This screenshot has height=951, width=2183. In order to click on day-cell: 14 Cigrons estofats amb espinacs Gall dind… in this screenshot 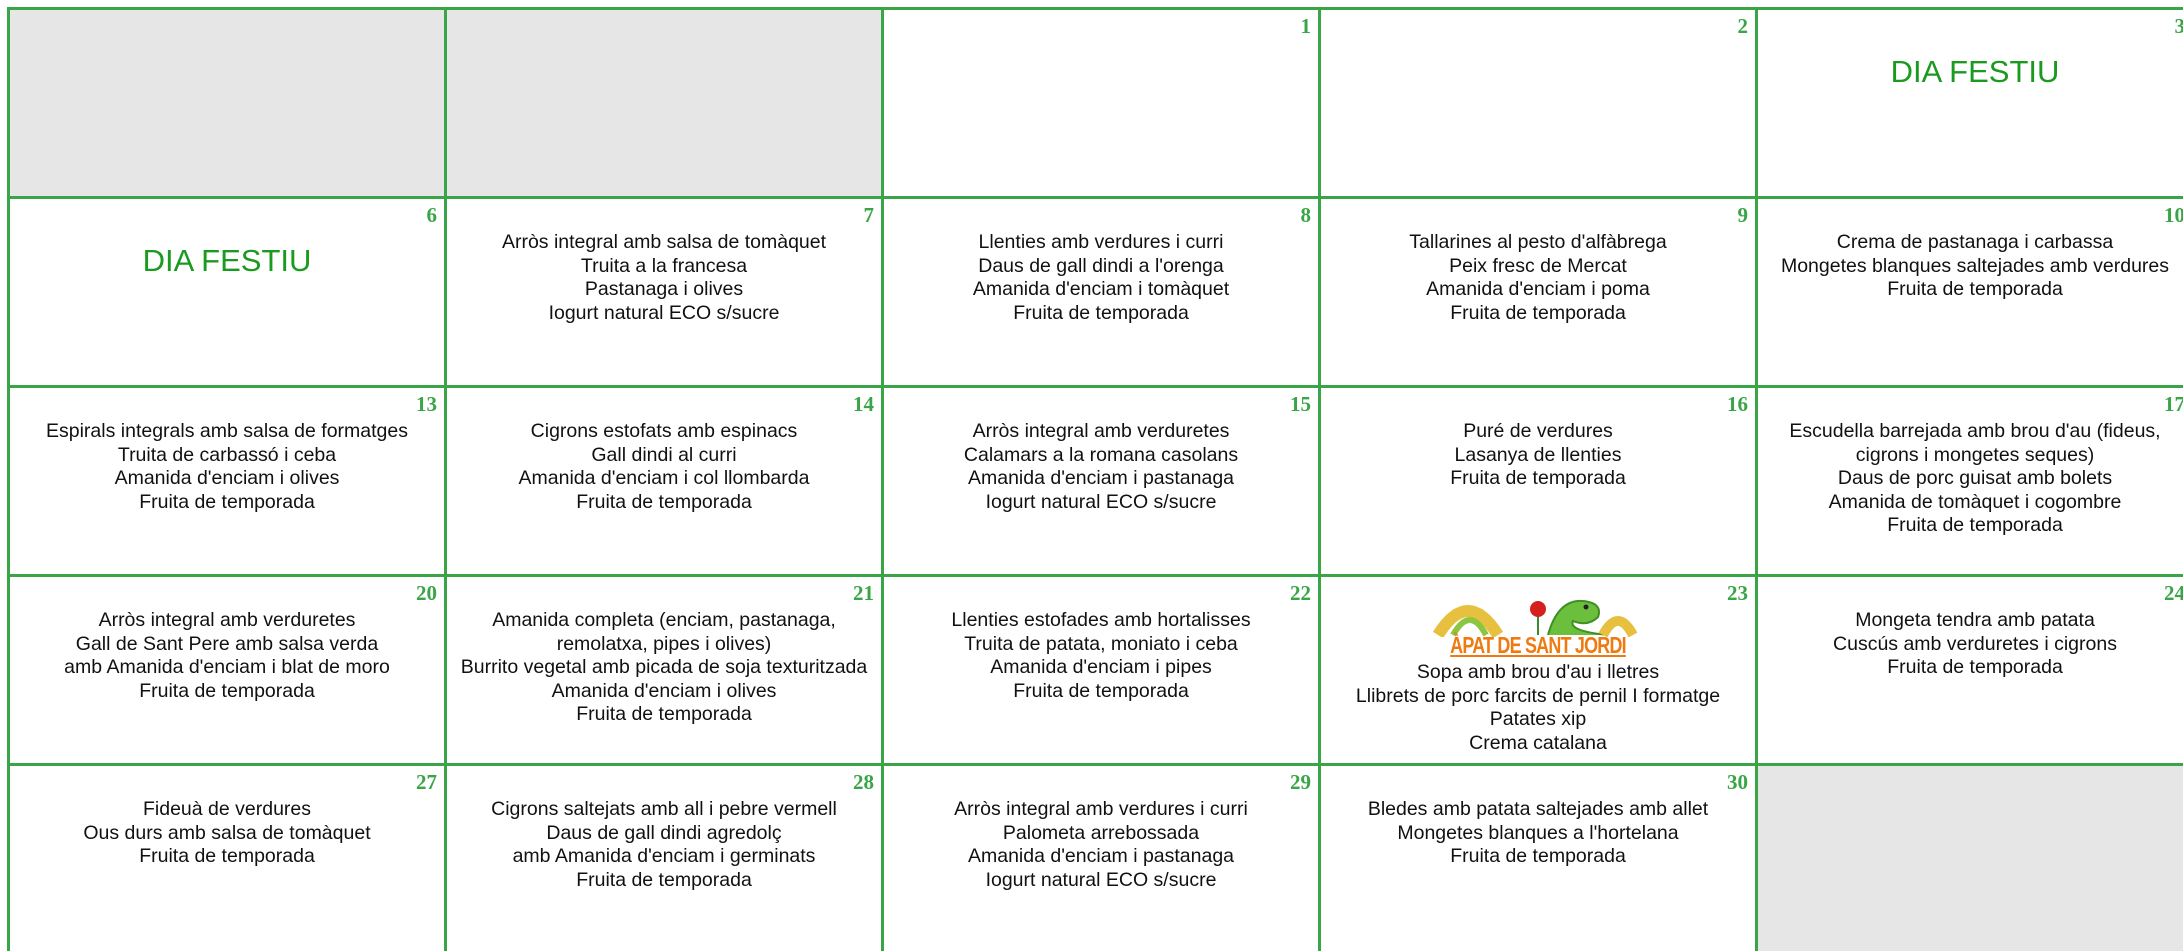, I will do `click(665, 482)`.